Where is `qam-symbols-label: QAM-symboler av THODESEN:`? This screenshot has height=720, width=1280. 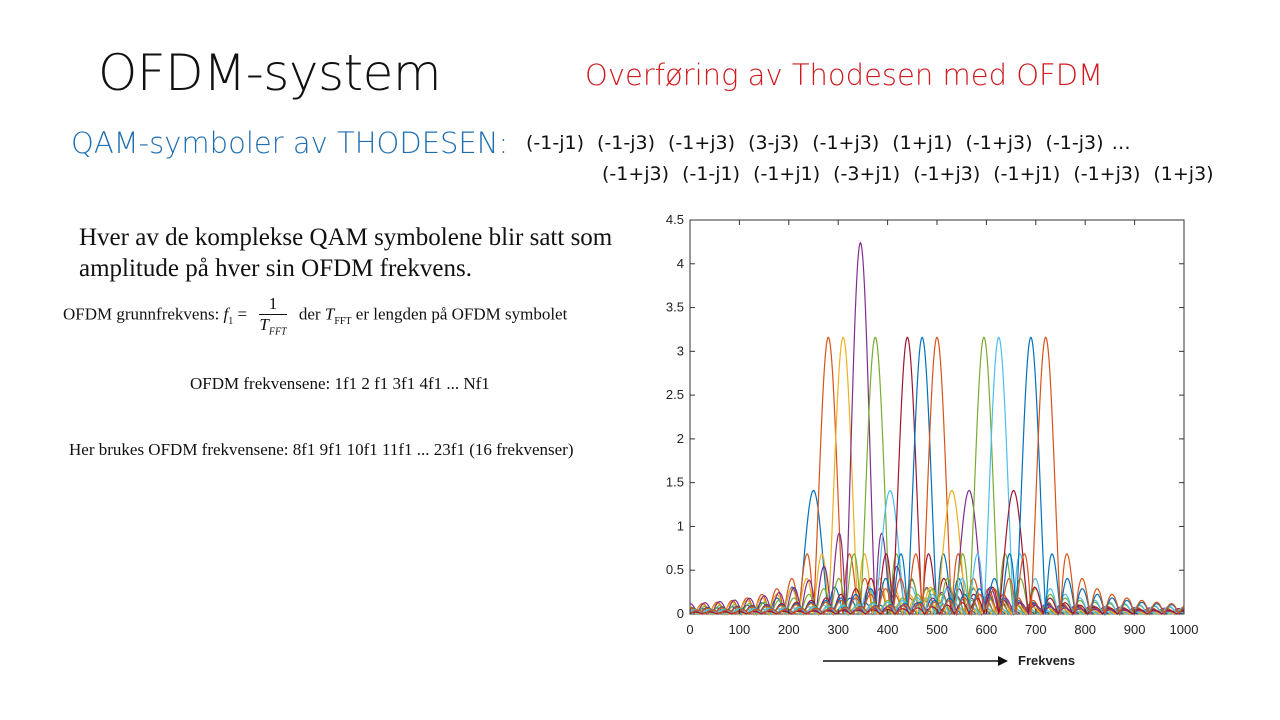 qam-symbols-label: QAM-symboler av THODESEN: is located at coordinates (290, 143).